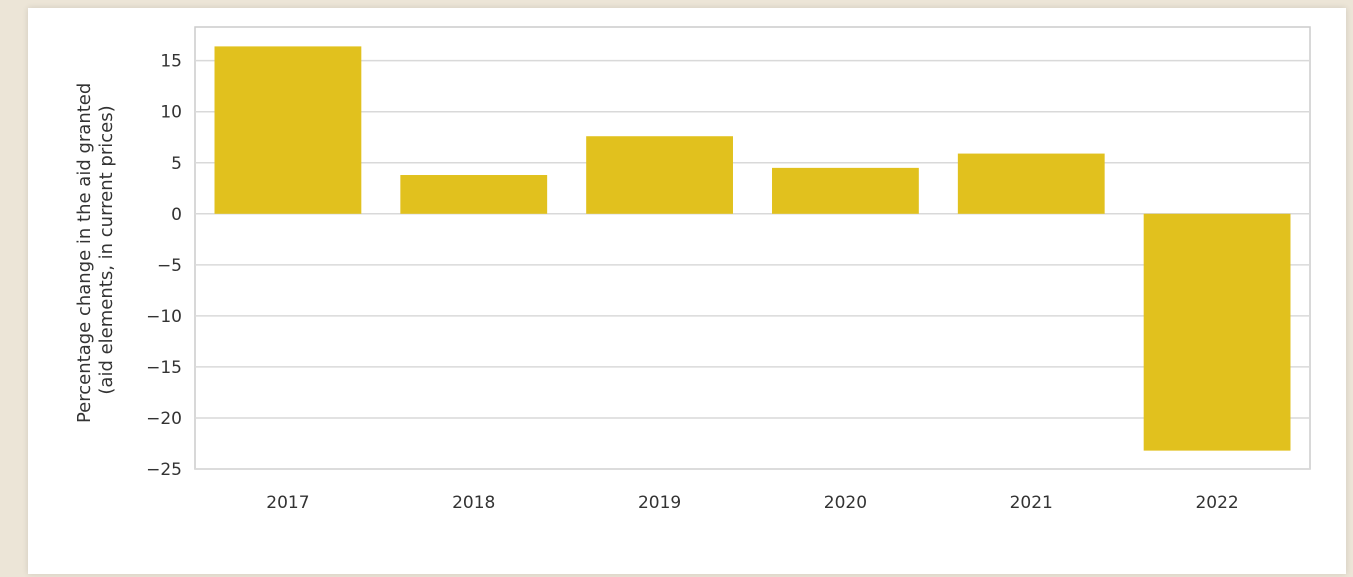 This screenshot has width=1353, height=577. I want to click on y-tick-label: −20, so click(164, 419).